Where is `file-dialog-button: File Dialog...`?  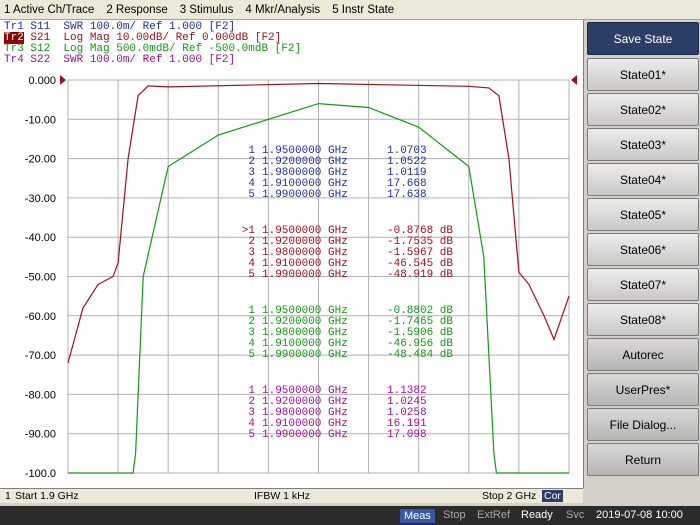 file-dialog-button: File Dialog... is located at coordinates (643, 424).